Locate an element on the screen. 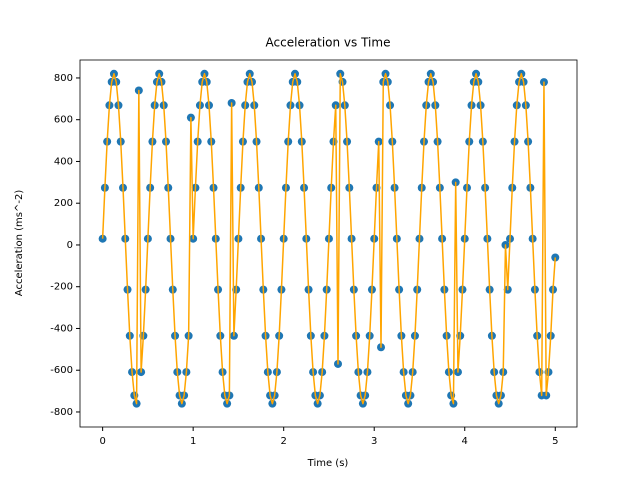 Image resolution: width=640 pixels, height=484 pixels. x-tick-label: 1 is located at coordinates (193, 441).